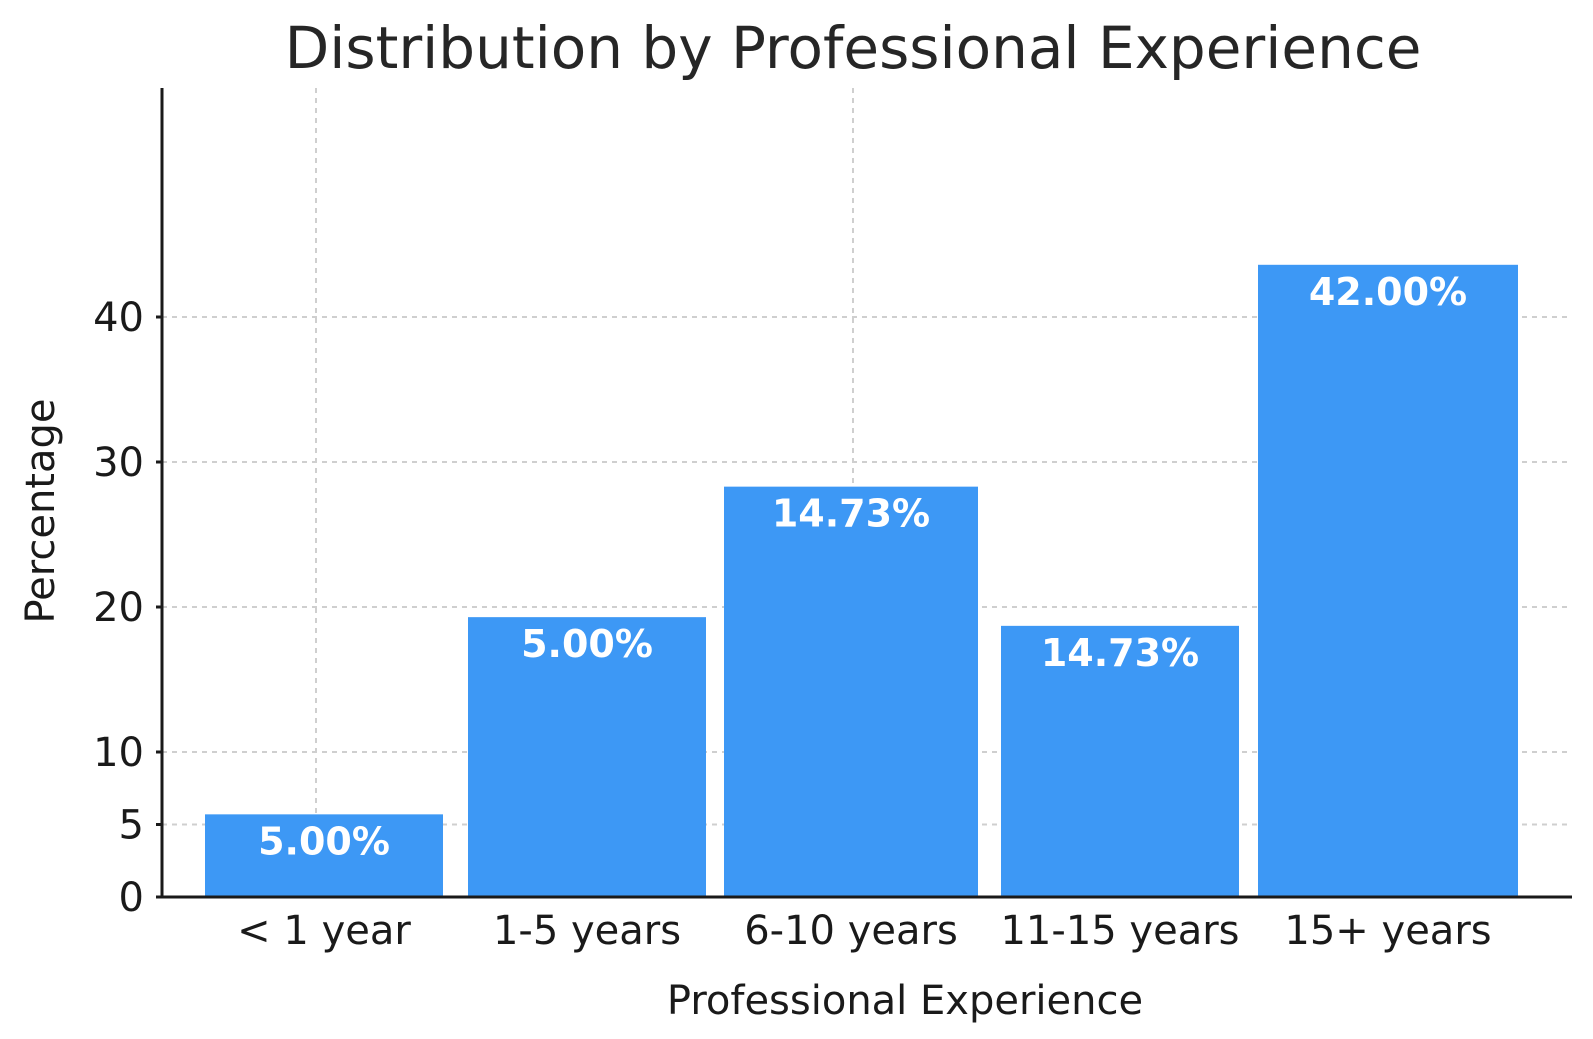  What do you see at coordinates (131, 898) in the screenshot?
I see `y-tick-label: 0` at bounding box center [131, 898].